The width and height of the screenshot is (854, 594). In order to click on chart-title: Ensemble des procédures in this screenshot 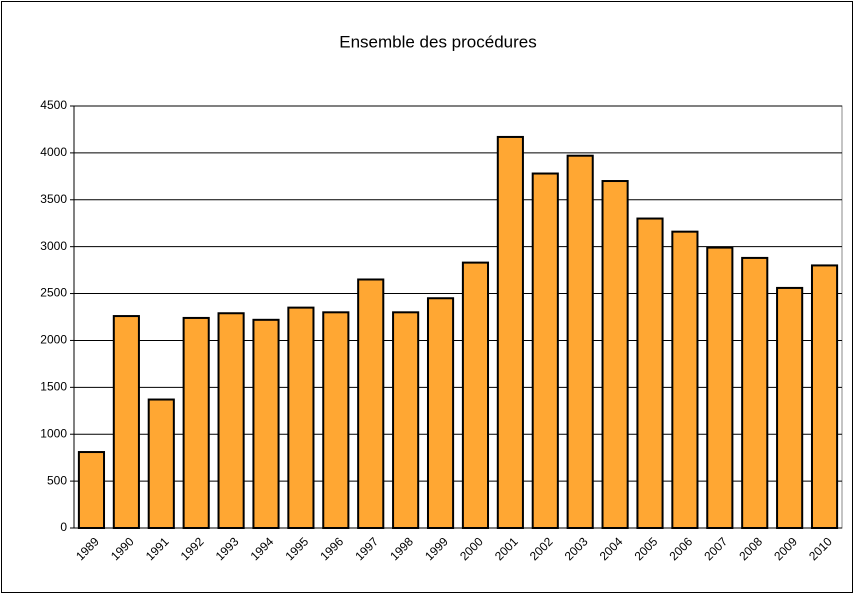, I will do `click(438, 41)`.